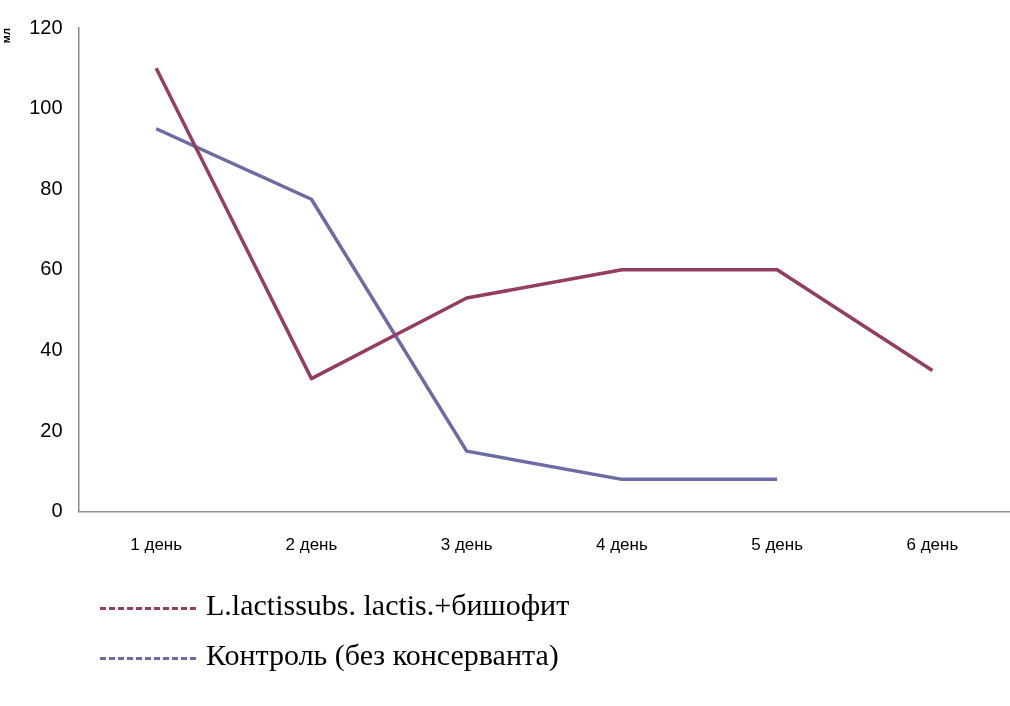 This screenshot has width=1010, height=706. I want to click on x-tick-label: 2 день, so click(311, 545).